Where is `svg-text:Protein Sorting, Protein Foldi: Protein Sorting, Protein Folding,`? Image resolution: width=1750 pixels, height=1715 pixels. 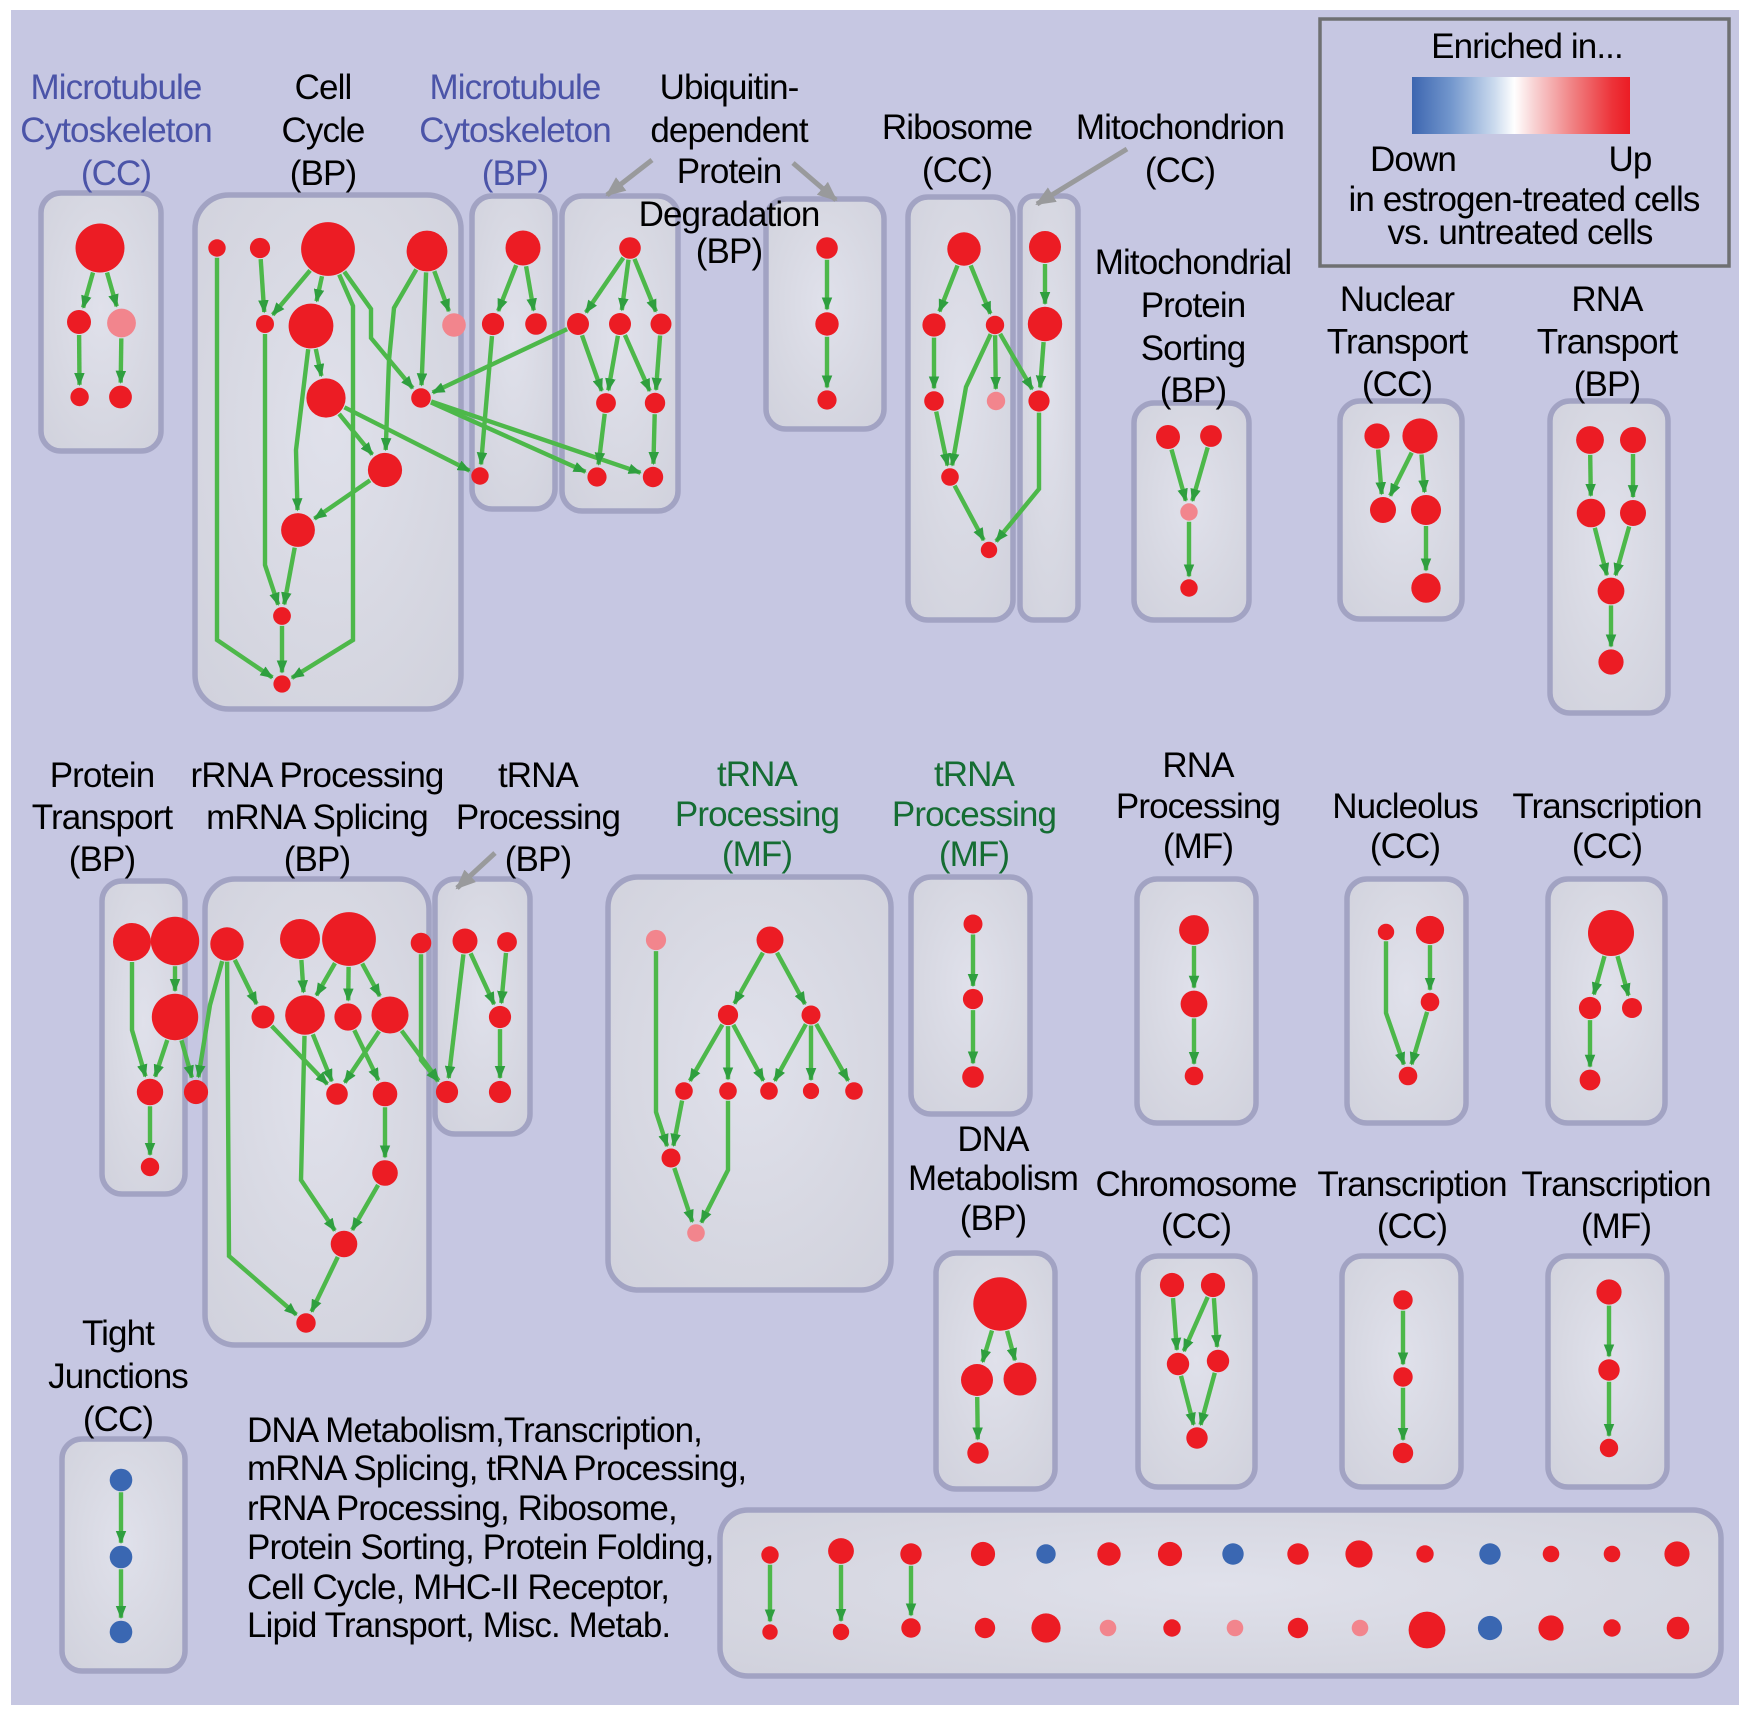 svg-text:Protein Sorting, Protein Foldi: Protein Sorting, Protein Folding, is located at coordinates (480, 1547).